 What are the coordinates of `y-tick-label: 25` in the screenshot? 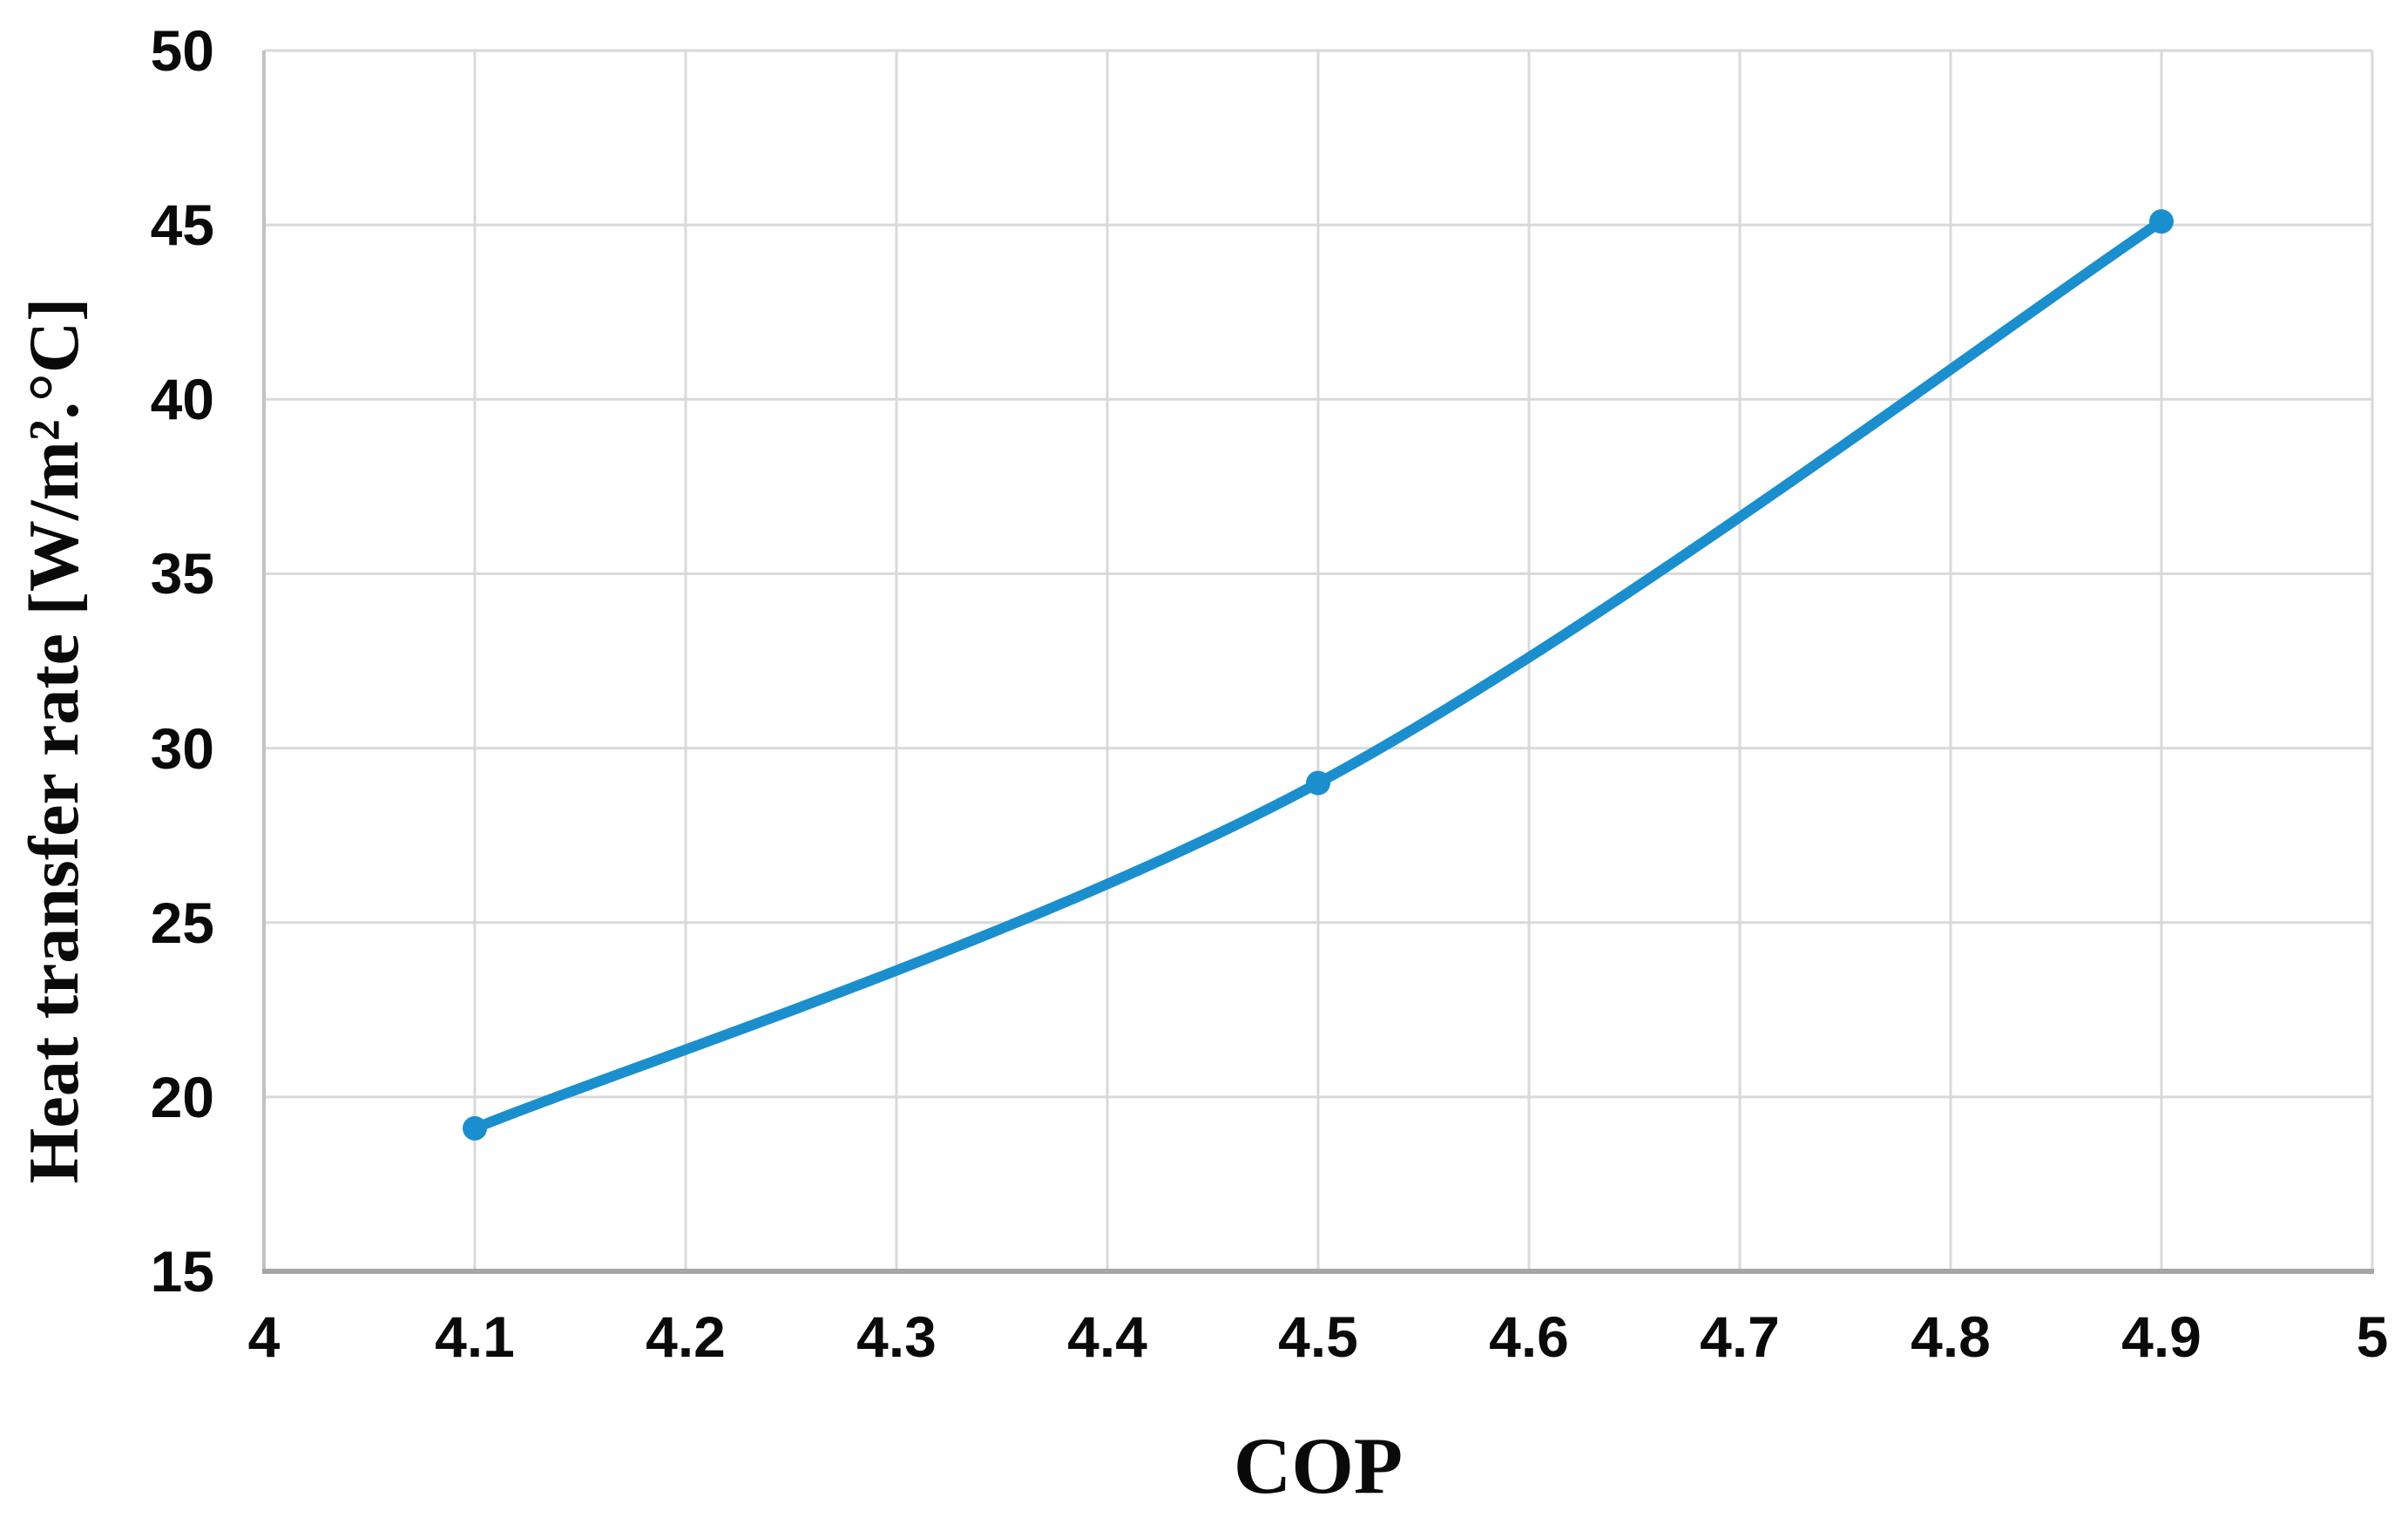 It's located at (182, 922).